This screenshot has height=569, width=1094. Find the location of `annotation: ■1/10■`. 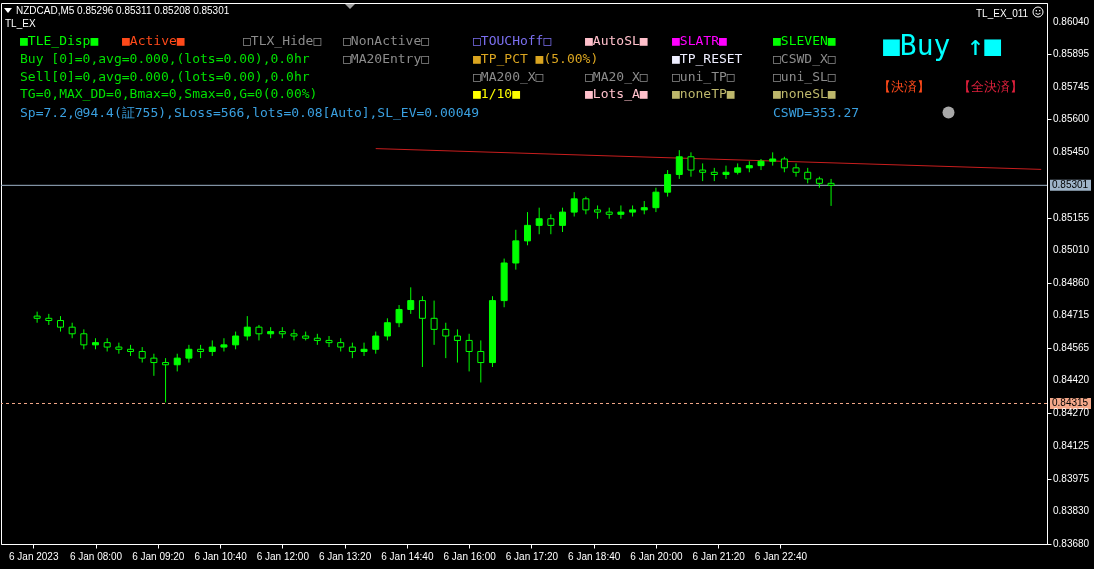

annotation: ■1/10■ is located at coordinates (496, 94).